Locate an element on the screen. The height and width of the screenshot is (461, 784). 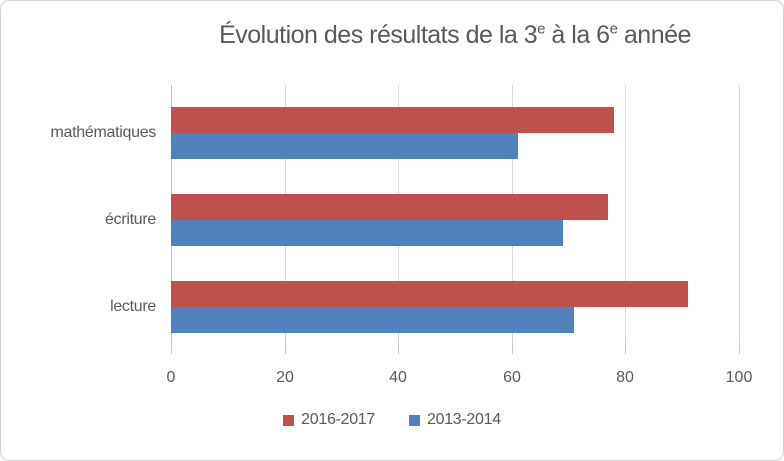
bar-écriture-2013-2014 is located at coordinates (367, 233).